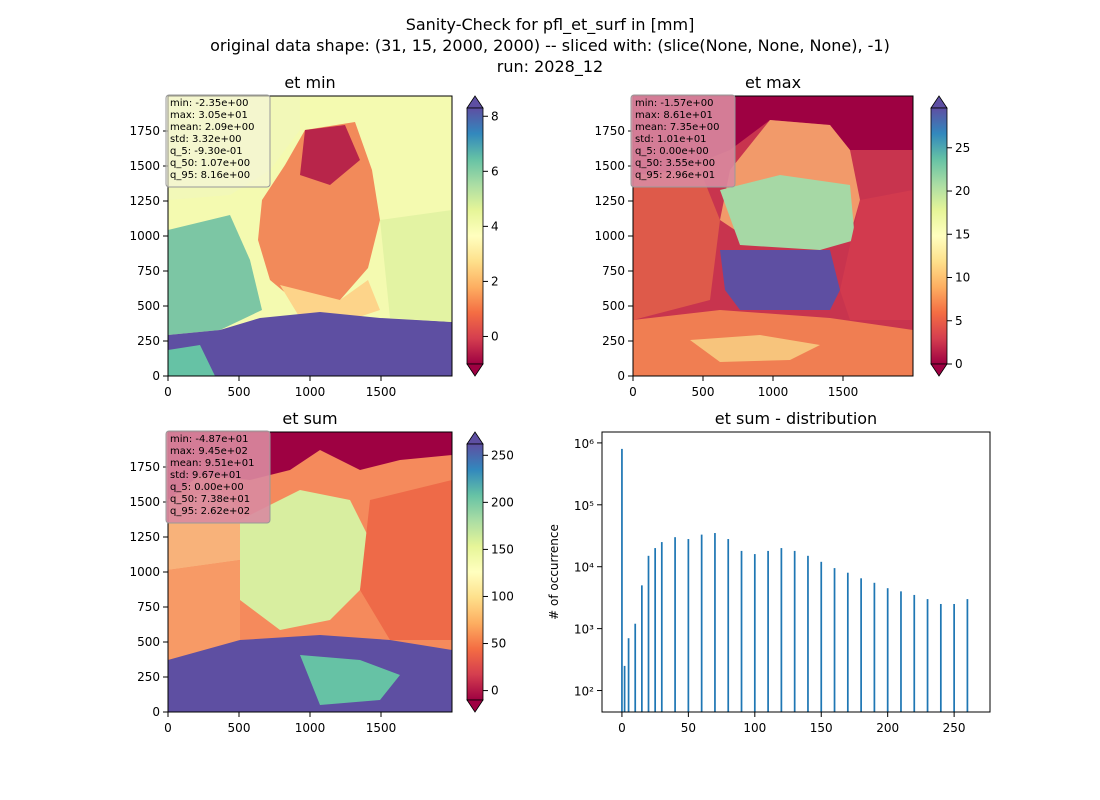  I want to click on stat-line: q_50: 7.38e+01, so click(210, 499).